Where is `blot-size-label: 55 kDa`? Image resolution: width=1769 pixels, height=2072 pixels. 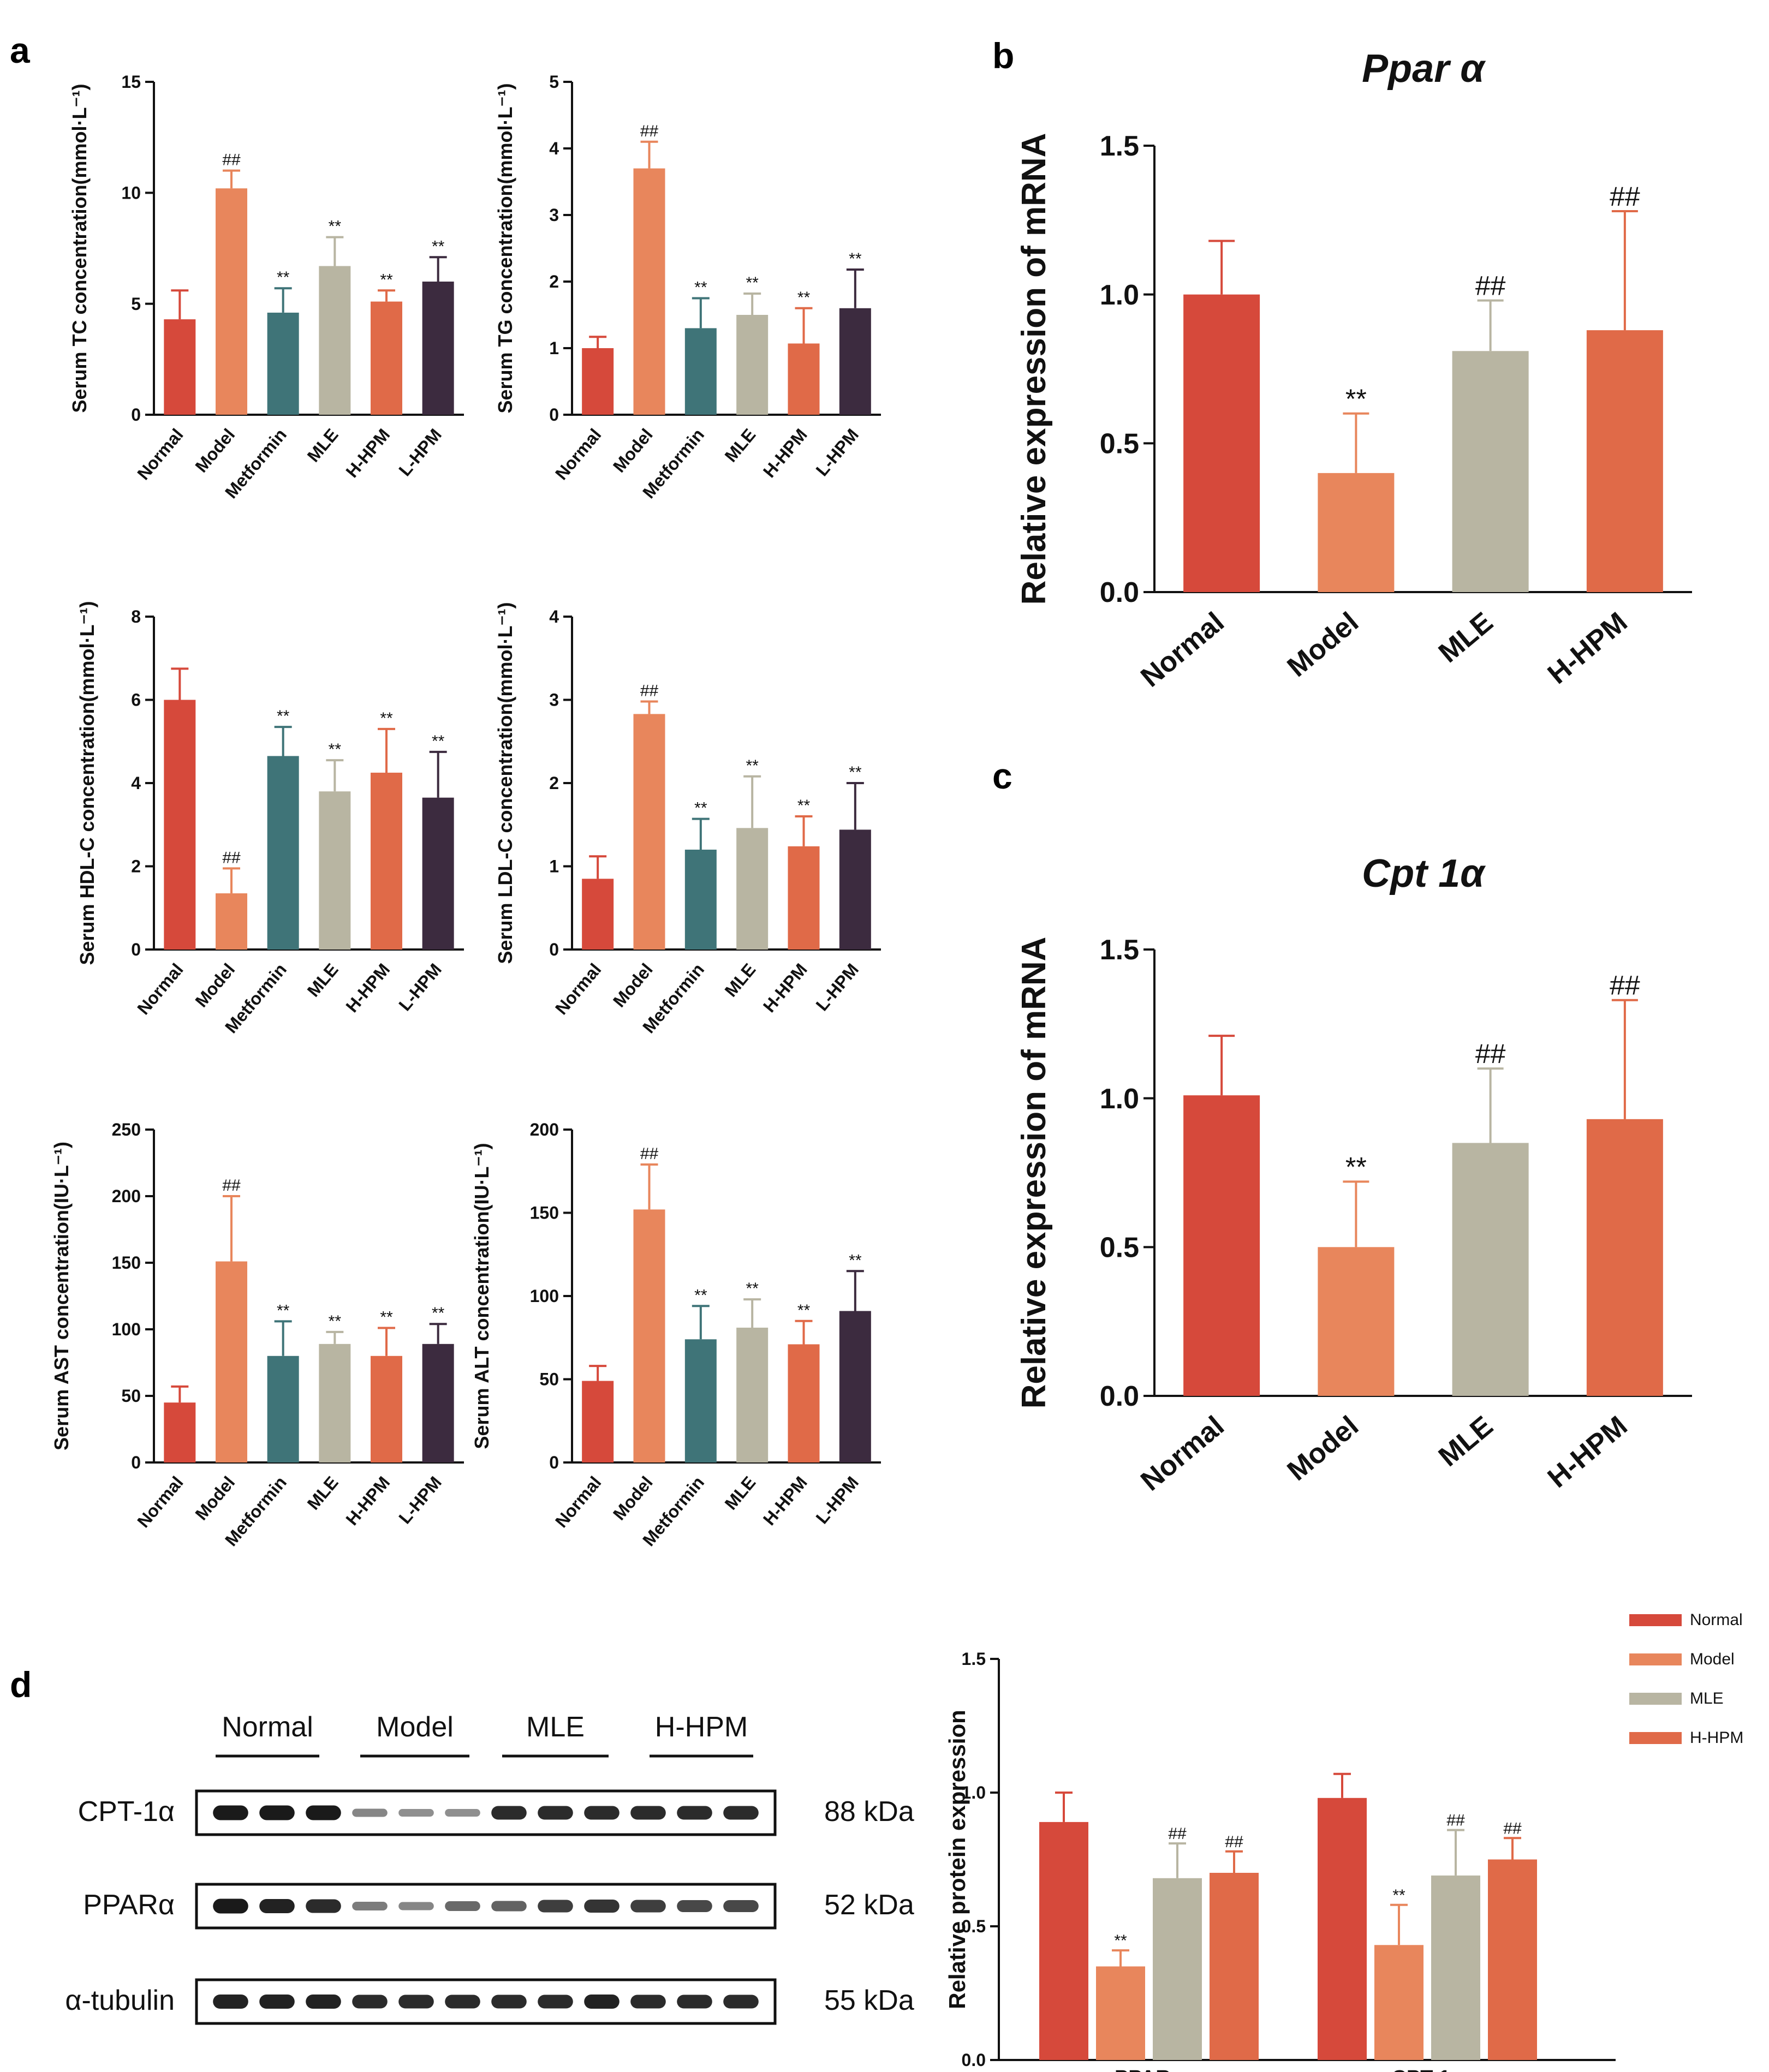 blot-size-label: 55 kDa is located at coordinates (869, 2001).